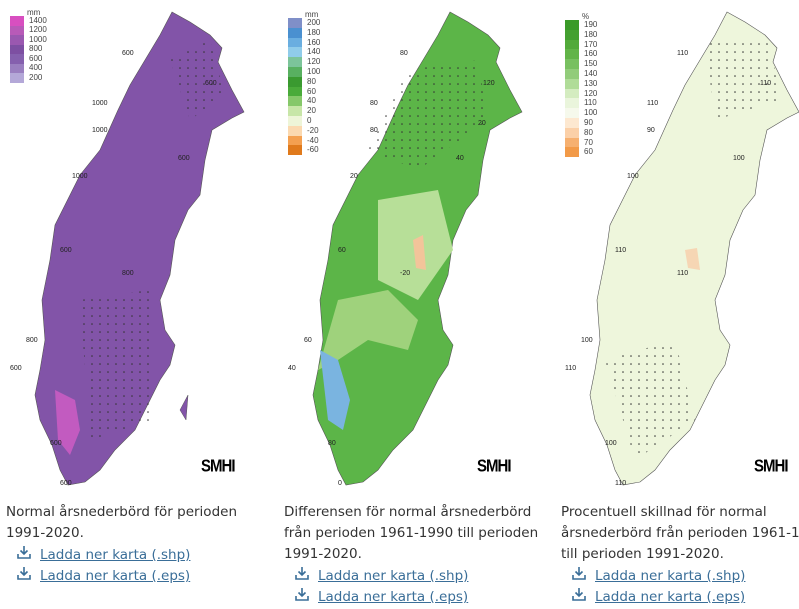  What do you see at coordinates (34, 12) in the screenshot?
I see `legend-unit: mm` at bounding box center [34, 12].